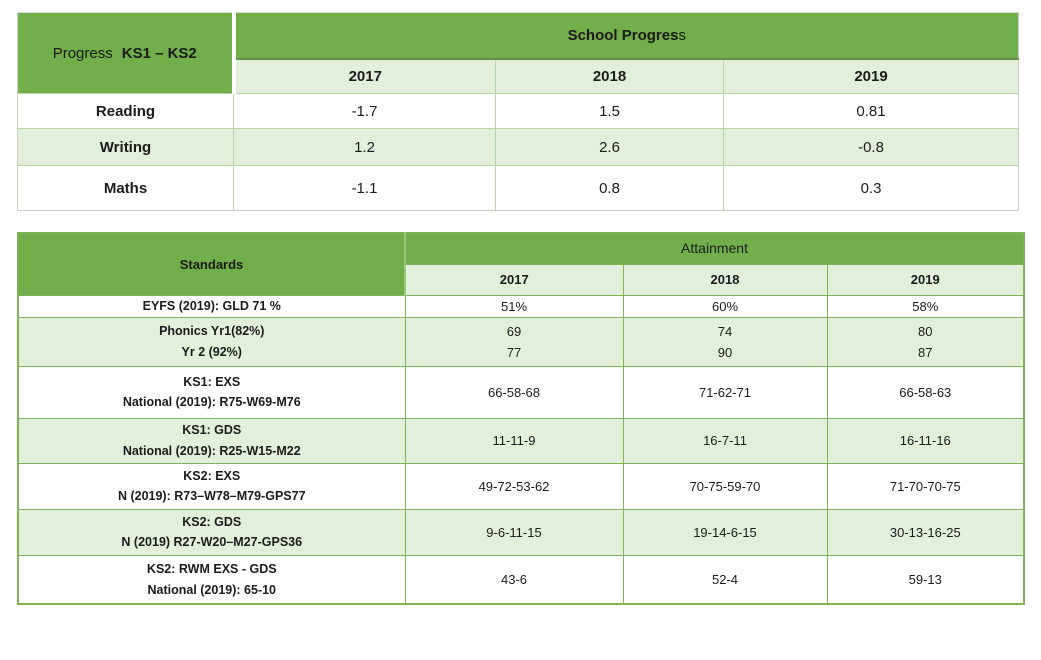 The image size is (1041, 660). What do you see at coordinates (725, 279) in the screenshot?
I see `standards-year-2018: 2018` at bounding box center [725, 279].